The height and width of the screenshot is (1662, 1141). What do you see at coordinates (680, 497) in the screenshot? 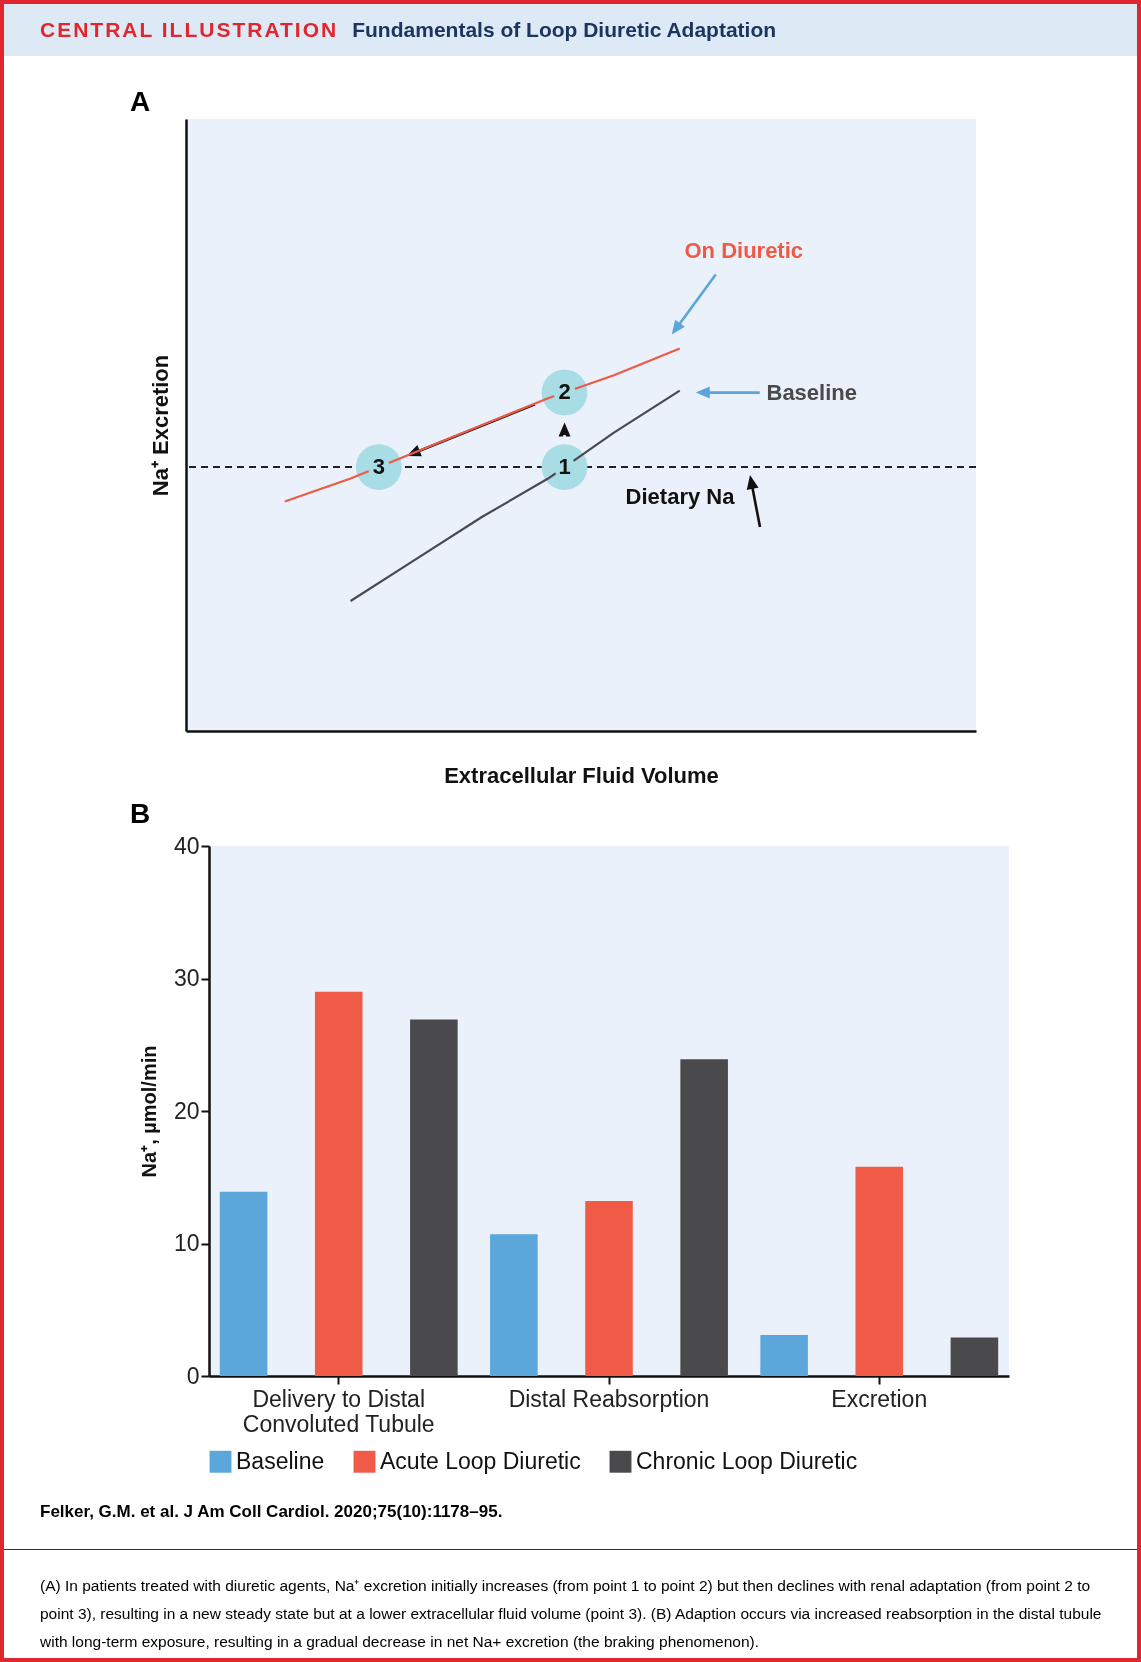
I see `ref-line-label: Dietary Na` at bounding box center [680, 497].